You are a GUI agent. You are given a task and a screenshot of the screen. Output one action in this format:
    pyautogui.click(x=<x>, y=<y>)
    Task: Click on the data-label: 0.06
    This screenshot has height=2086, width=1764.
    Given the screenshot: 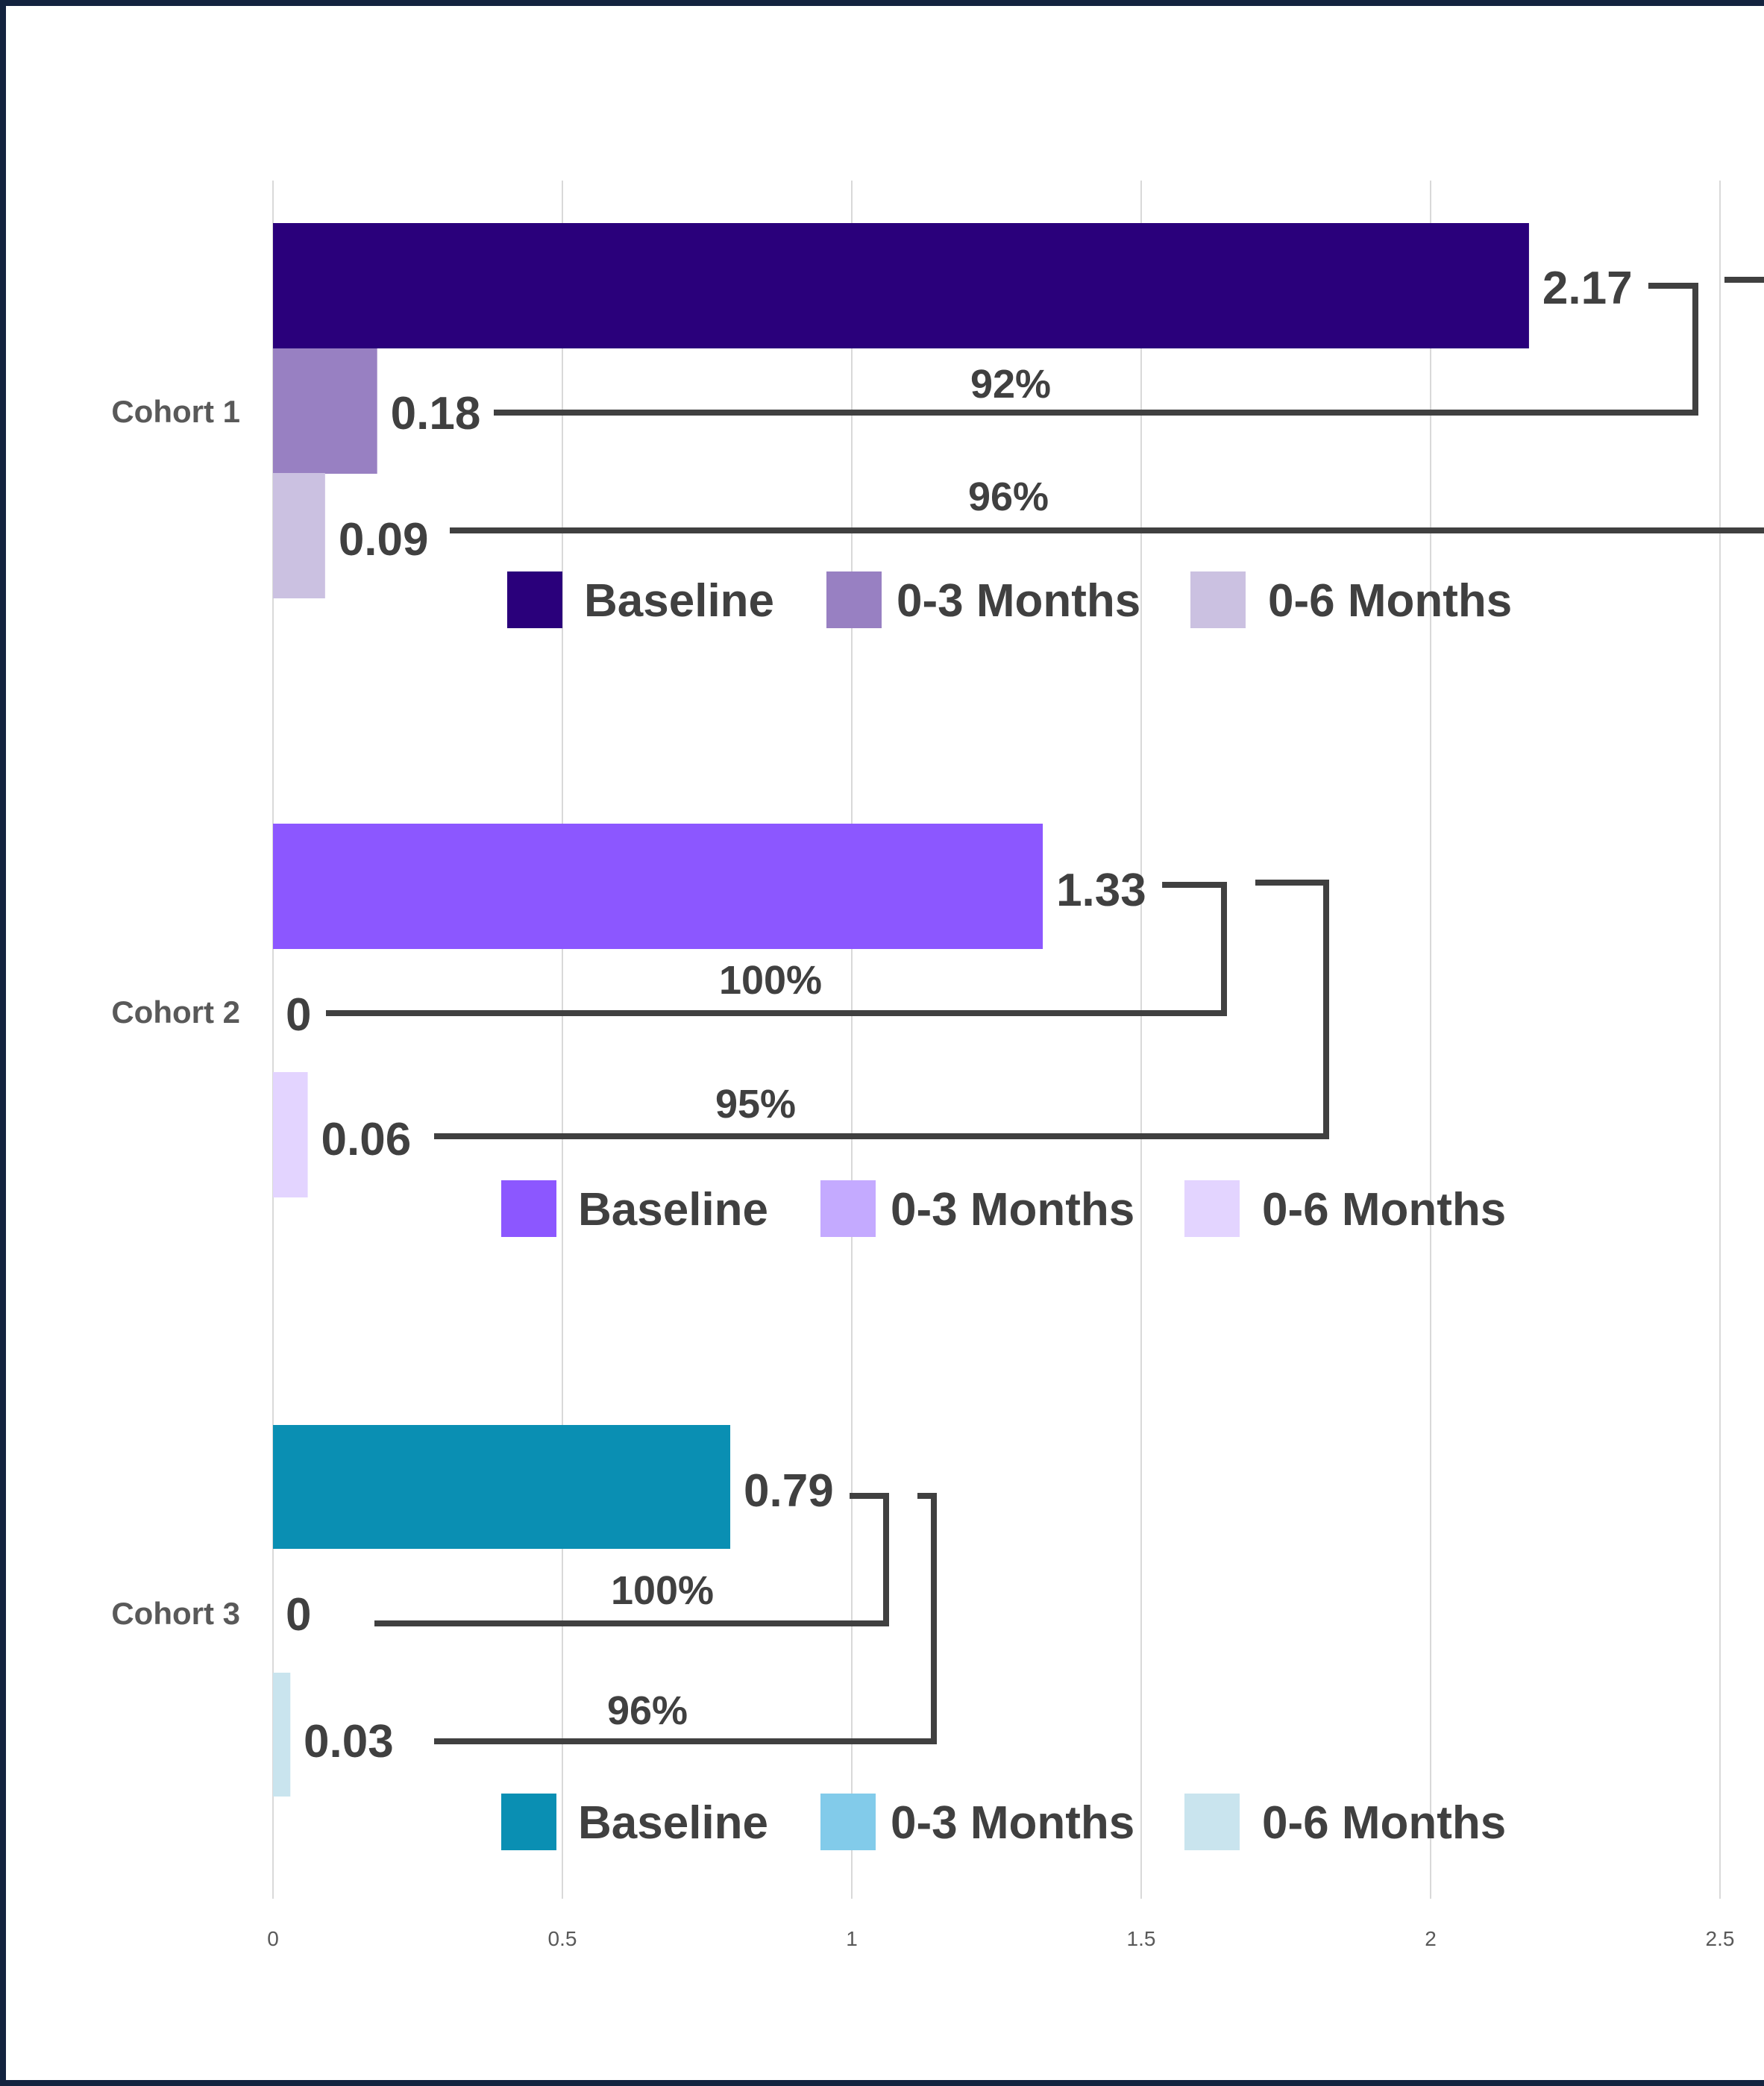 What is the action you would take?
    pyautogui.click(x=366, y=1140)
    